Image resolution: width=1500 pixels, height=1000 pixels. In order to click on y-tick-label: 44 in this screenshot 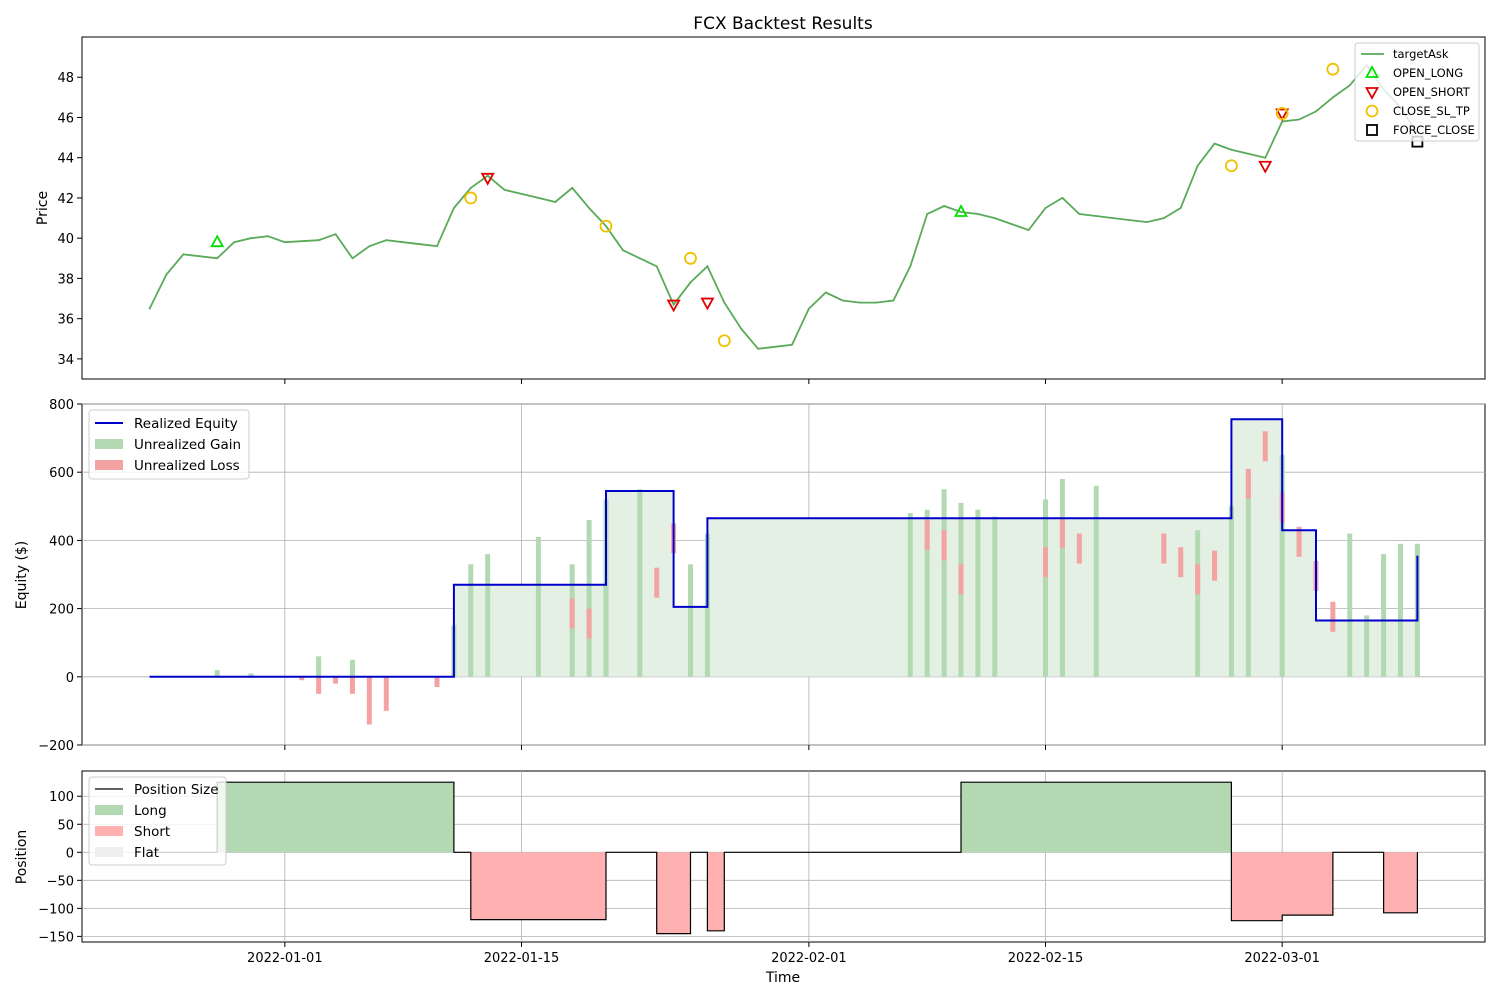, I will do `click(65, 159)`.